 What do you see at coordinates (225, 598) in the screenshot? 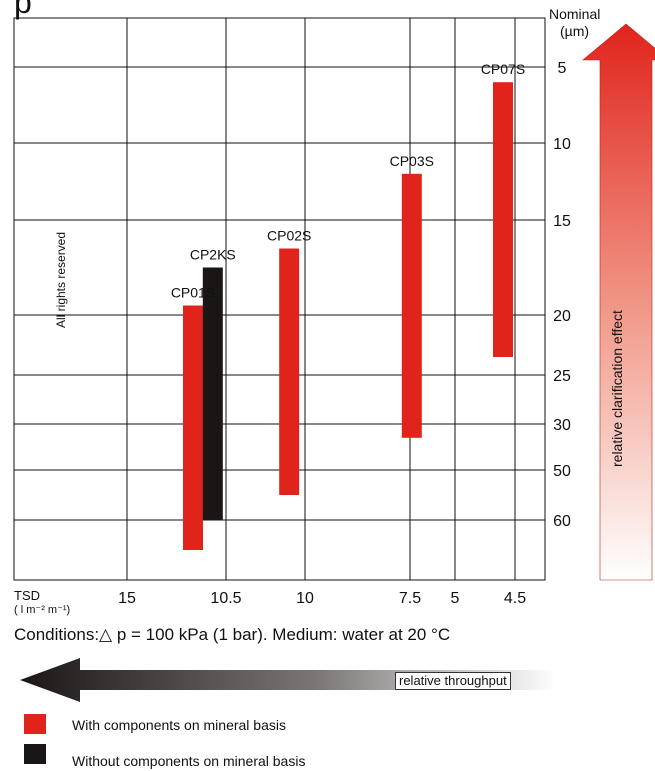
I see `x-tick-label: 10.5` at bounding box center [225, 598].